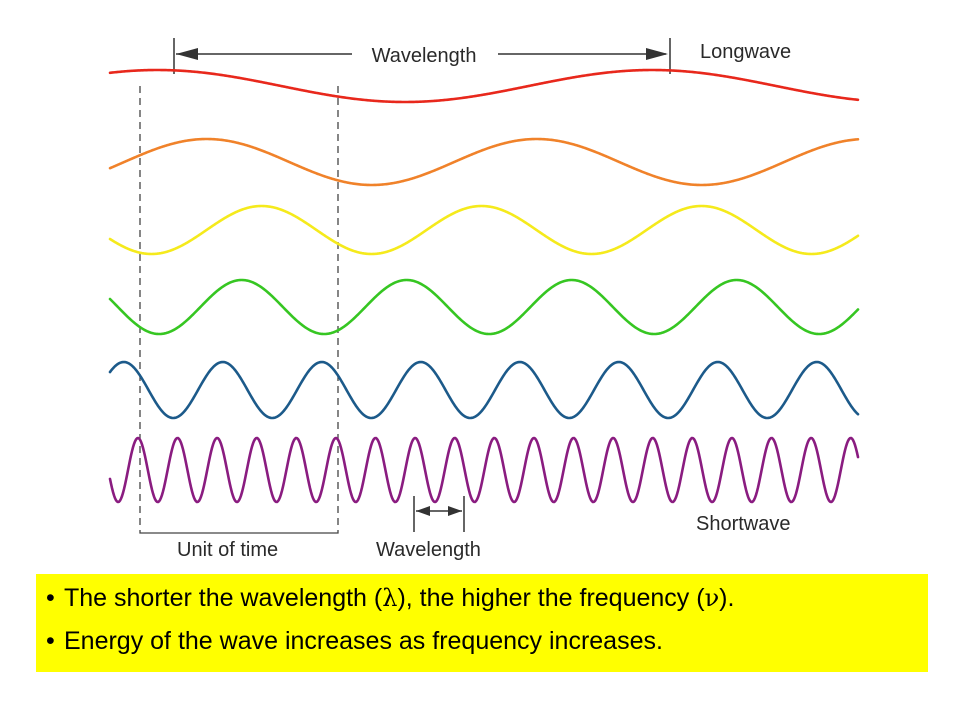 The width and height of the screenshot is (960, 720). I want to click on orange-wave, so click(484, 162).